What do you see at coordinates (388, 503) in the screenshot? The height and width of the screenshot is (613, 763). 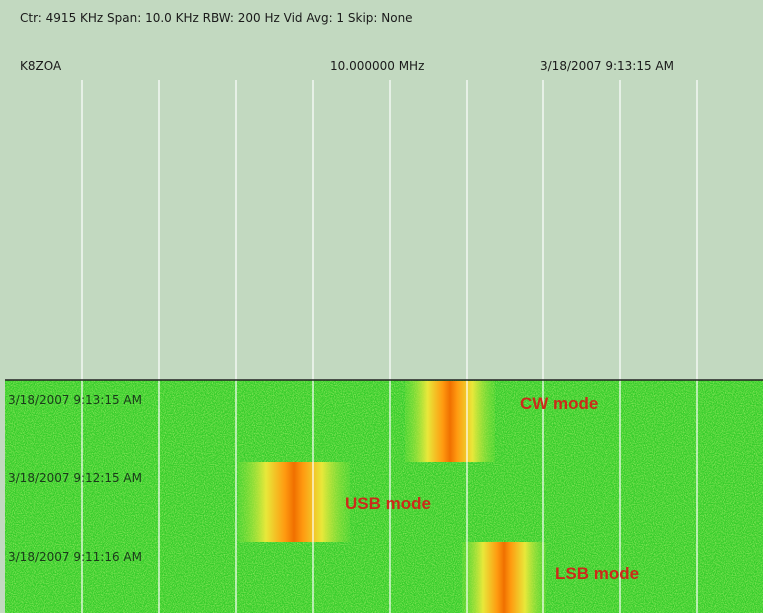 I see `mode-label: USB mode` at bounding box center [388, 503].